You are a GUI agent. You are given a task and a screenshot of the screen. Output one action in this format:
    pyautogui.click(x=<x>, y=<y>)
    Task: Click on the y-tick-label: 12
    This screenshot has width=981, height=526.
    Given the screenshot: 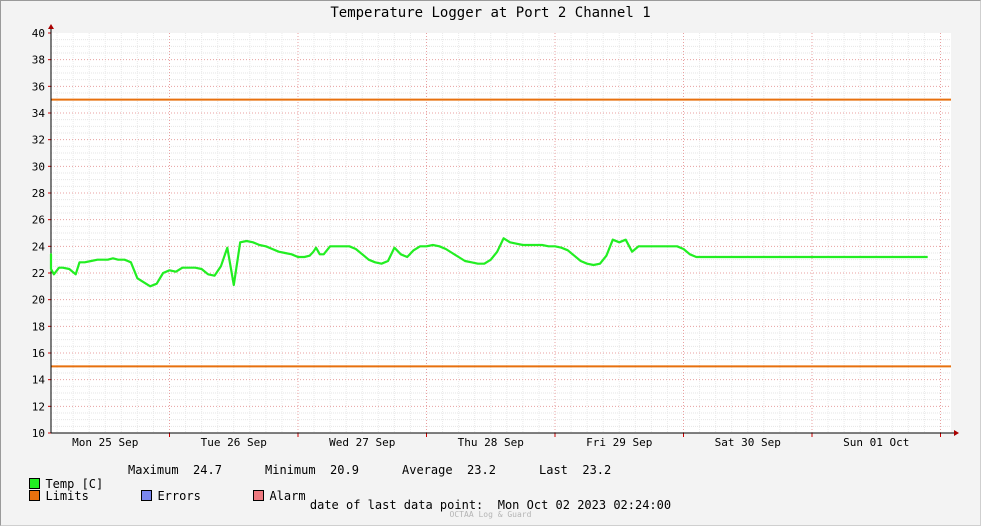 What is the action you would take?
    pyautogui.click(x=38, y=406)
    